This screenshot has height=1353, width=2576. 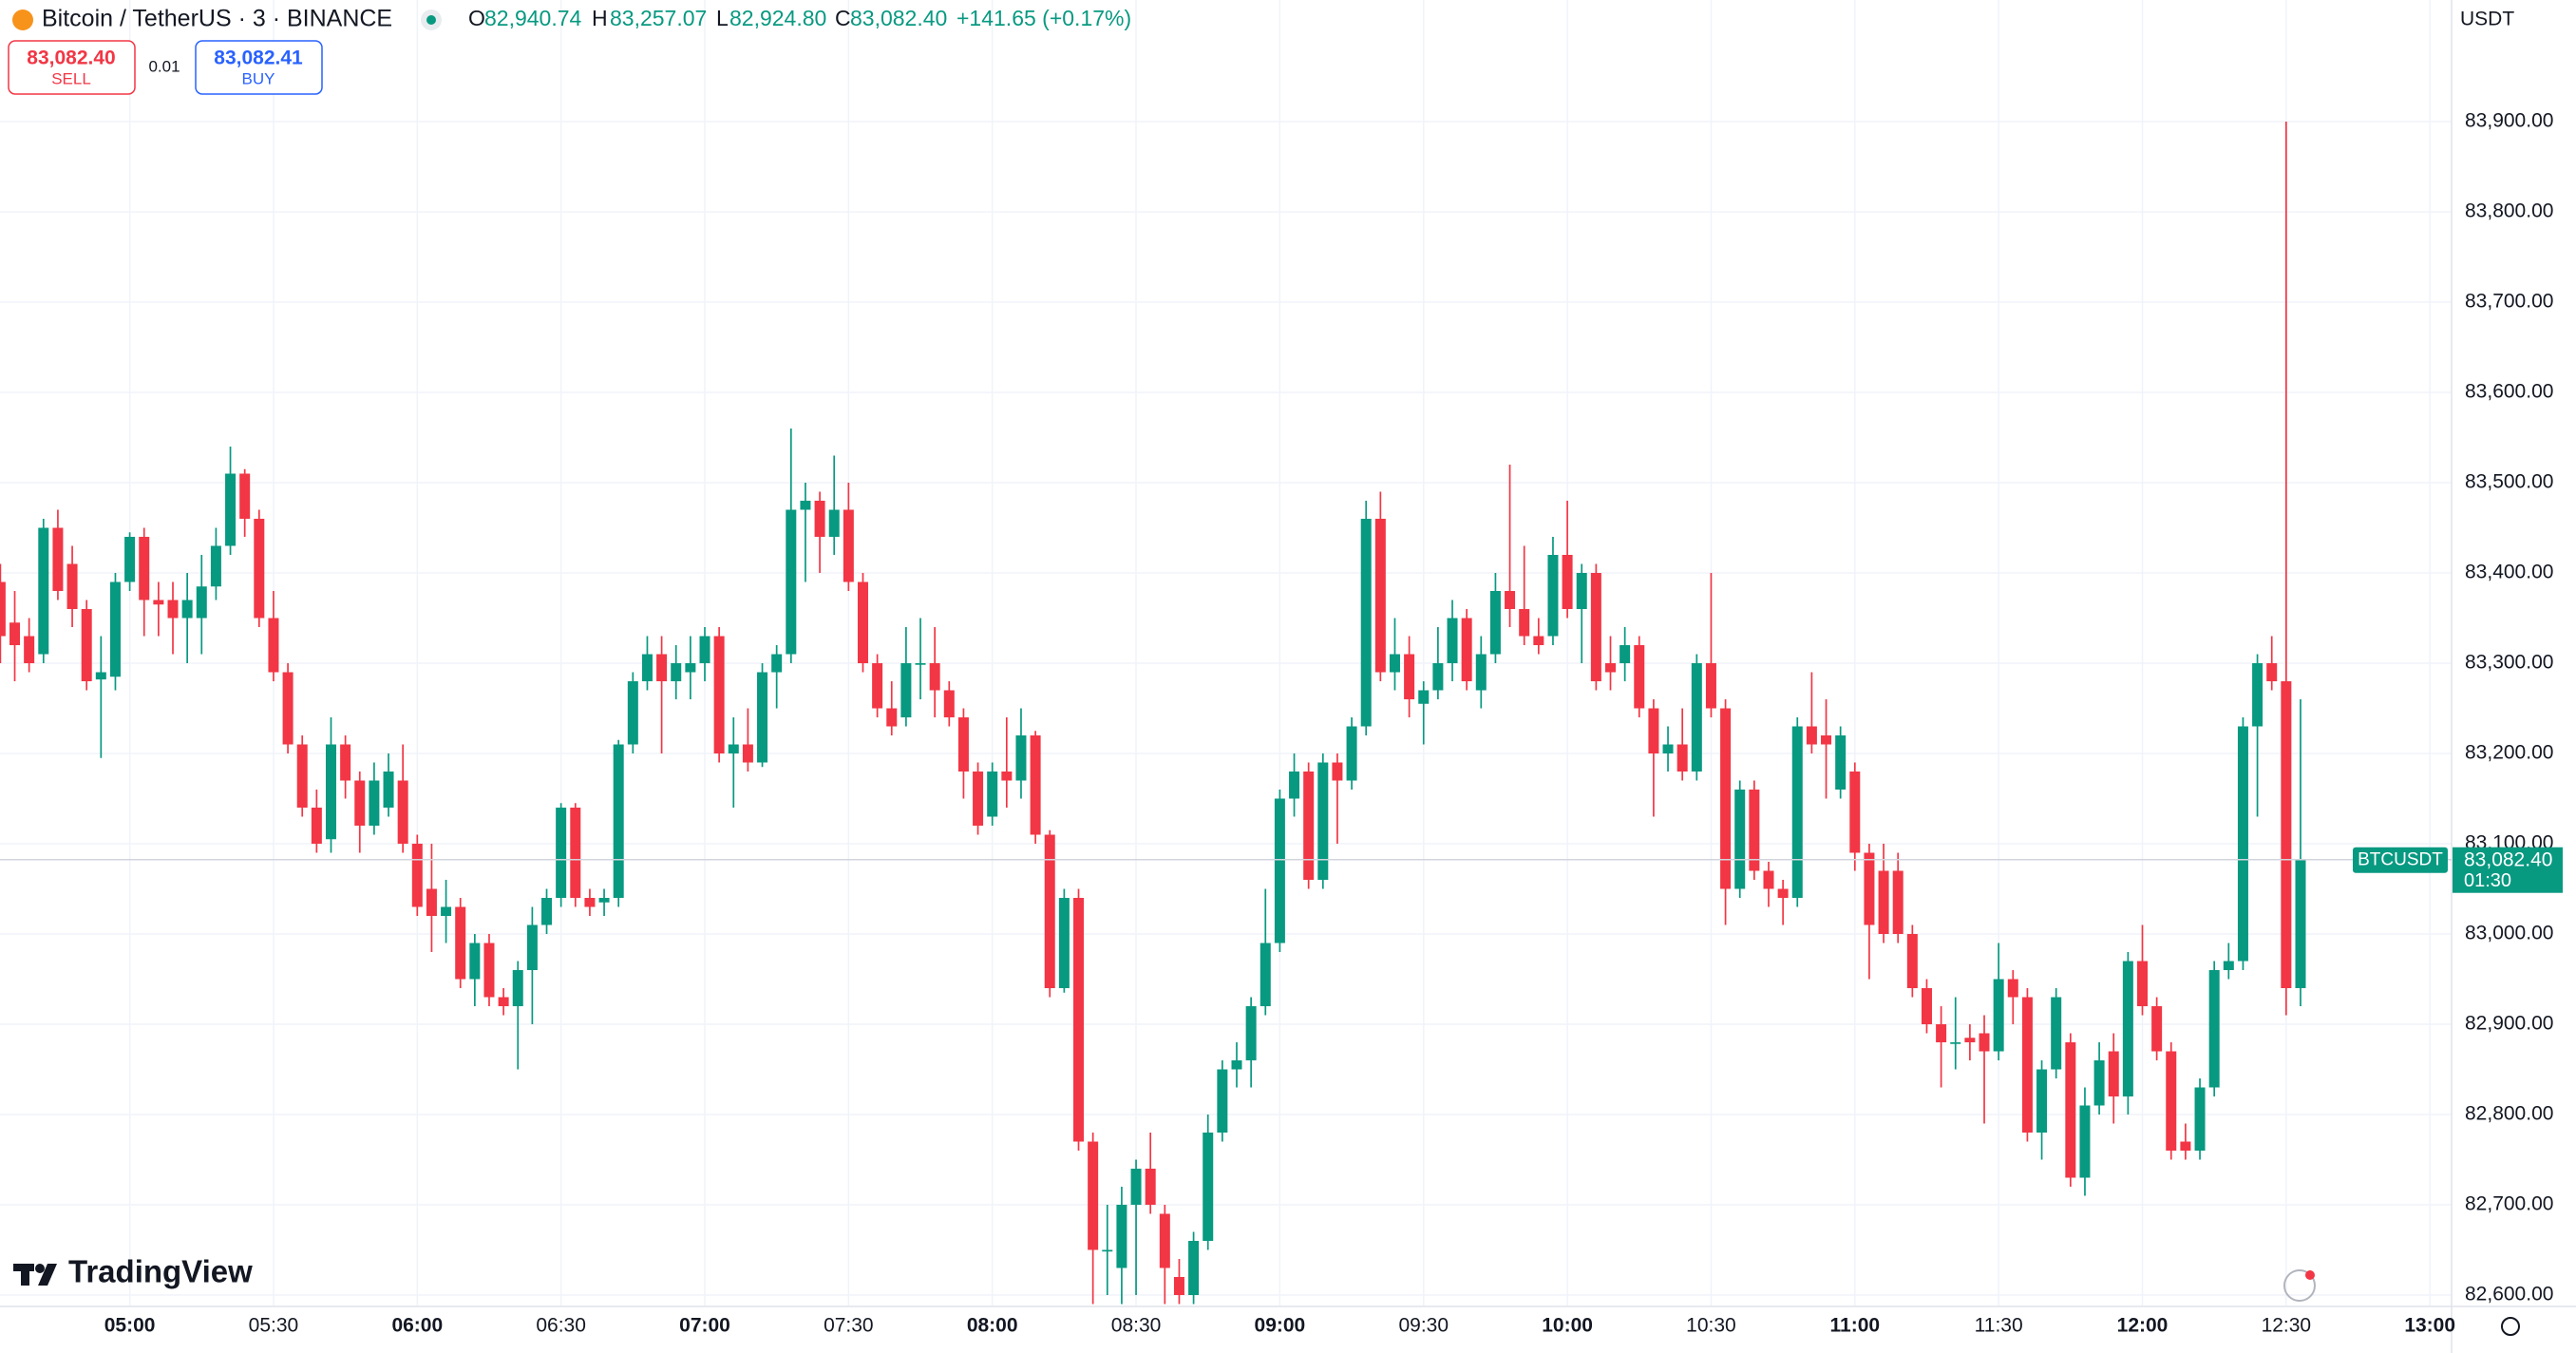 I want to click on logo-text: TradingView, so click(x=160, y=1271).